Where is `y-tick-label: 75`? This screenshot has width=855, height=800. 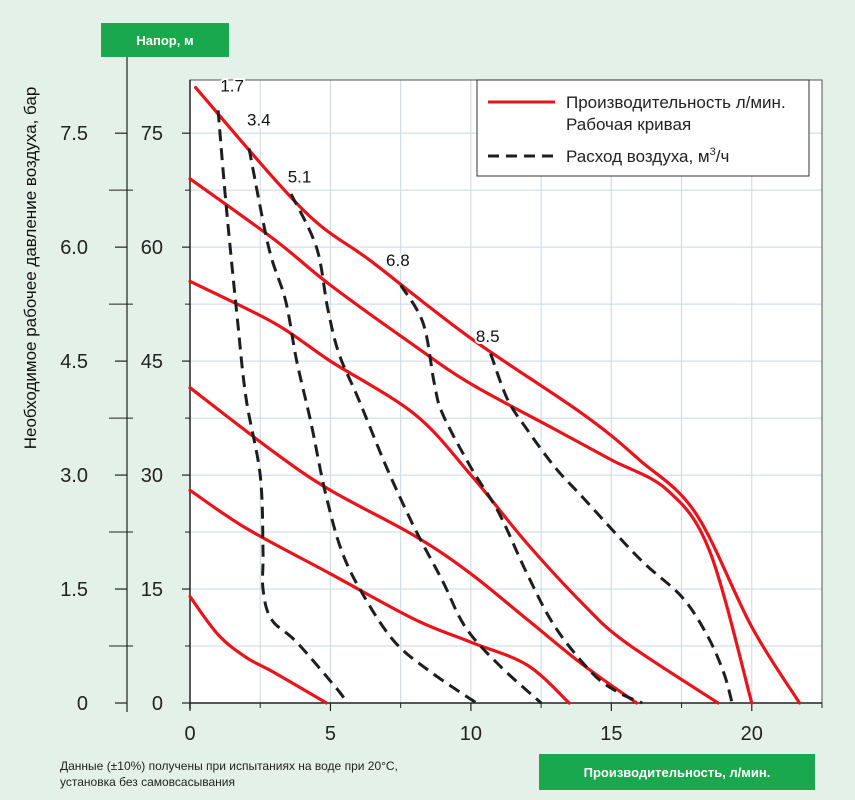
y-tick-label: 75 is located at coordinates (152, 134).